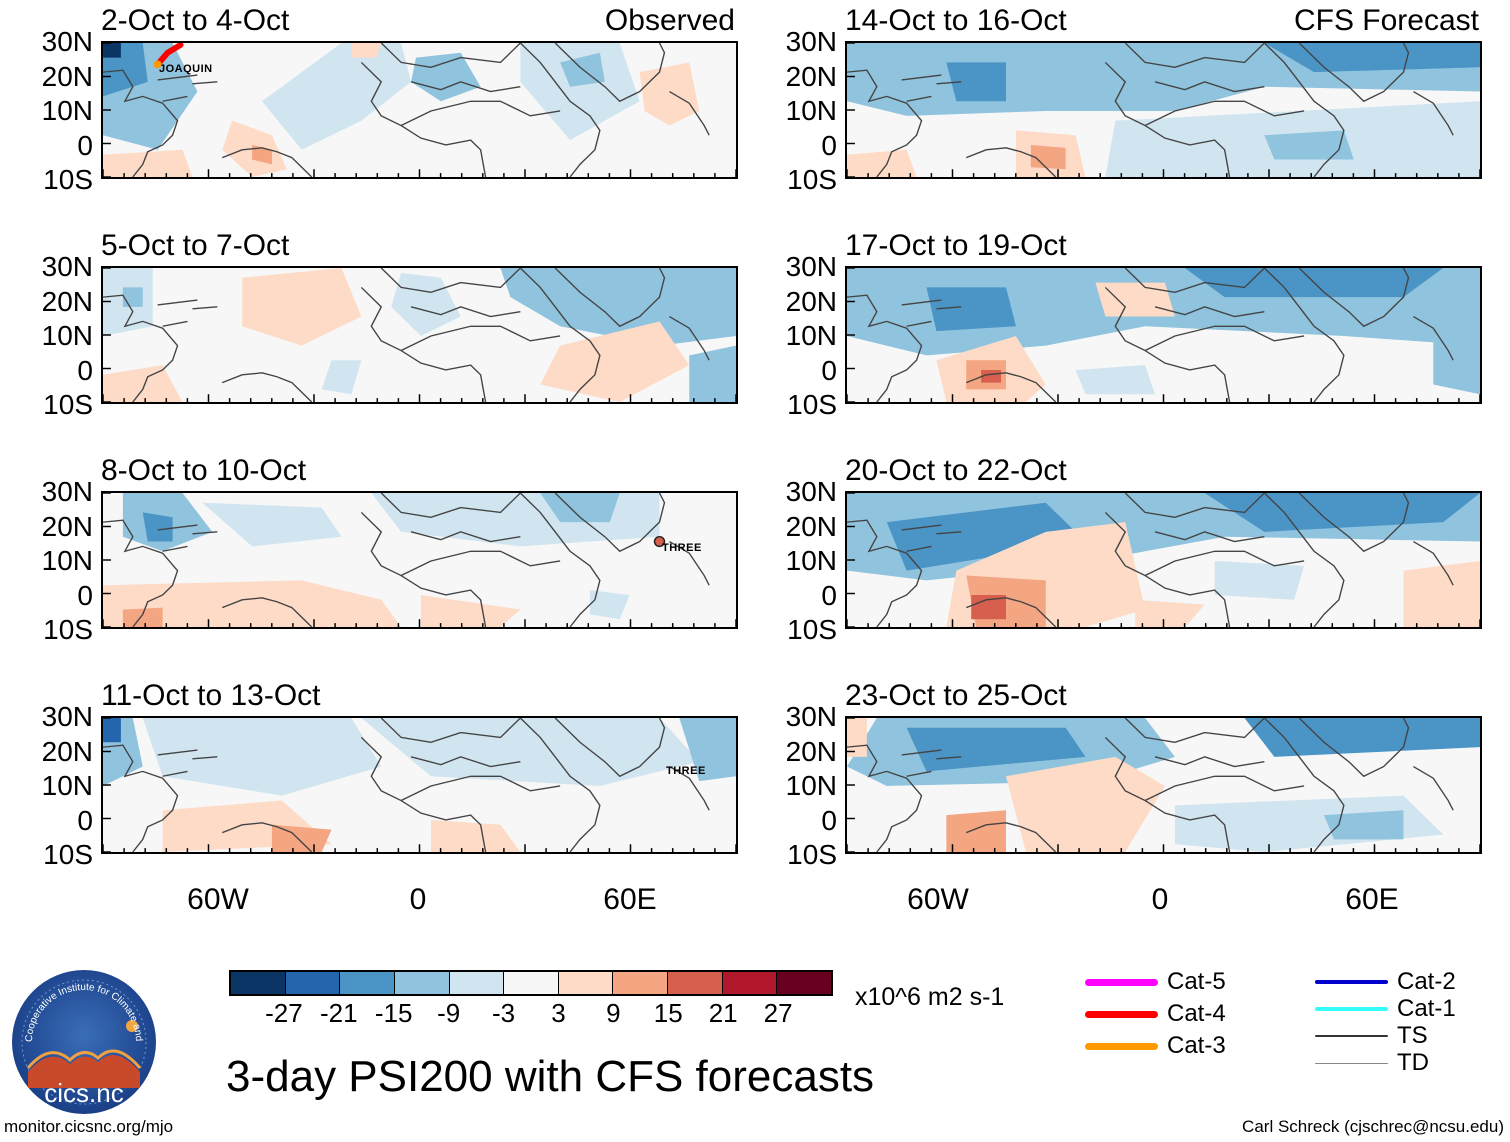 The width and height of the screenshot is (1510, 1142). What do you see at coordinates (1351, 1036) in the screenshot?
I see `legend-swatch-ts` at bounding box center [1351, 1036].